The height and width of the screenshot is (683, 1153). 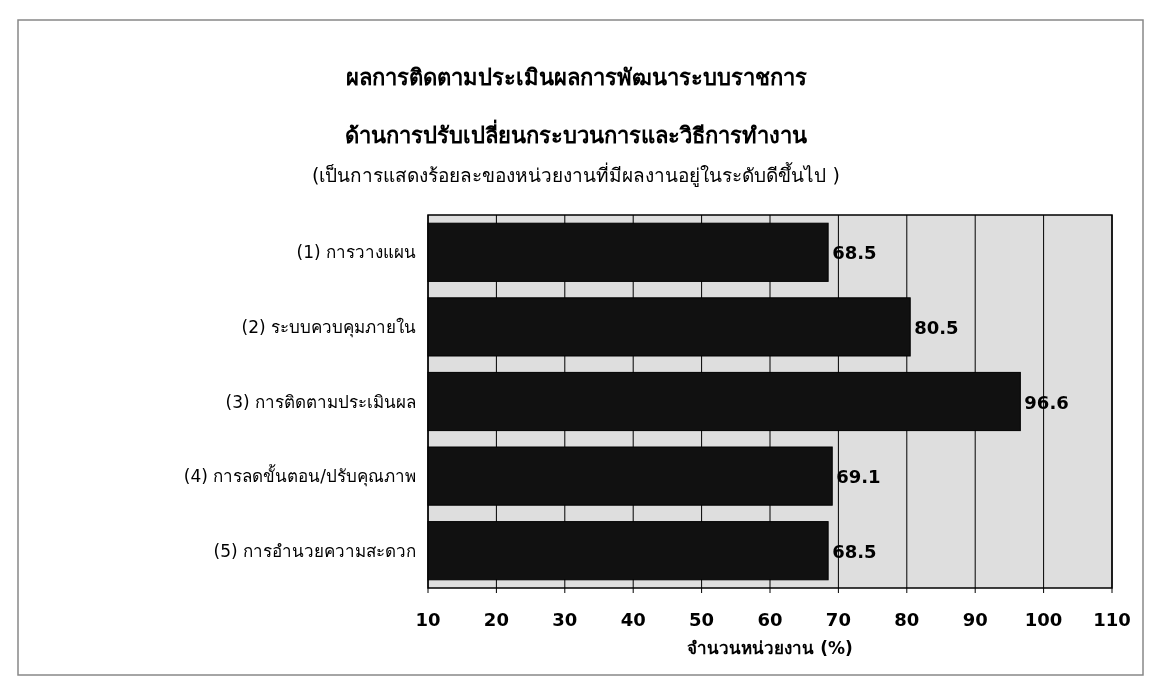 What do you see at coordinates (633, 619) in the screenshot?
I see `x-tick-label: 40` at bounding box center [633, 619].